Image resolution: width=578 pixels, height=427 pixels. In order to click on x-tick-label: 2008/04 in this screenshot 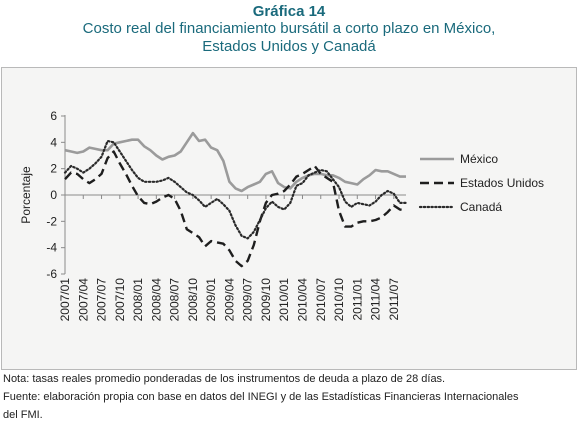, I will do `click(156, 300)`.